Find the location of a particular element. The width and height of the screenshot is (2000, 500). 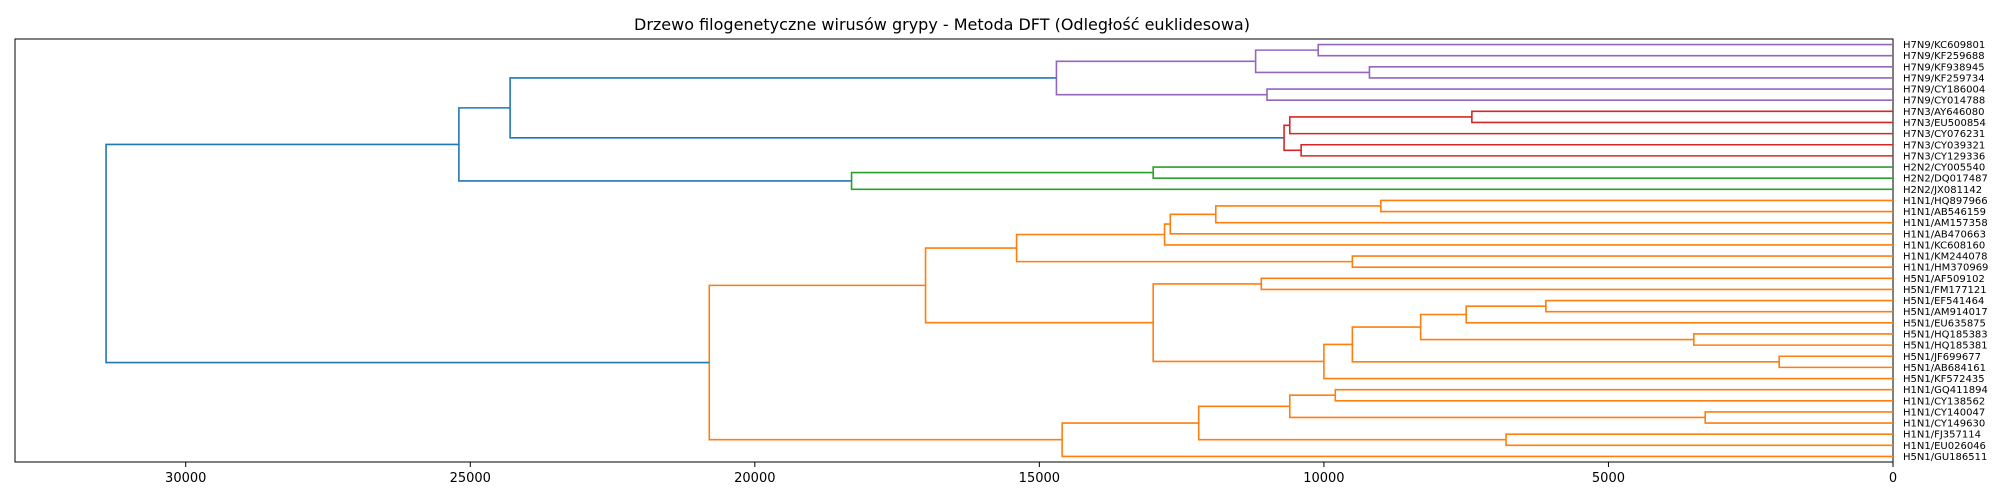

merge-o2 is located at coordinates (1553, 214).